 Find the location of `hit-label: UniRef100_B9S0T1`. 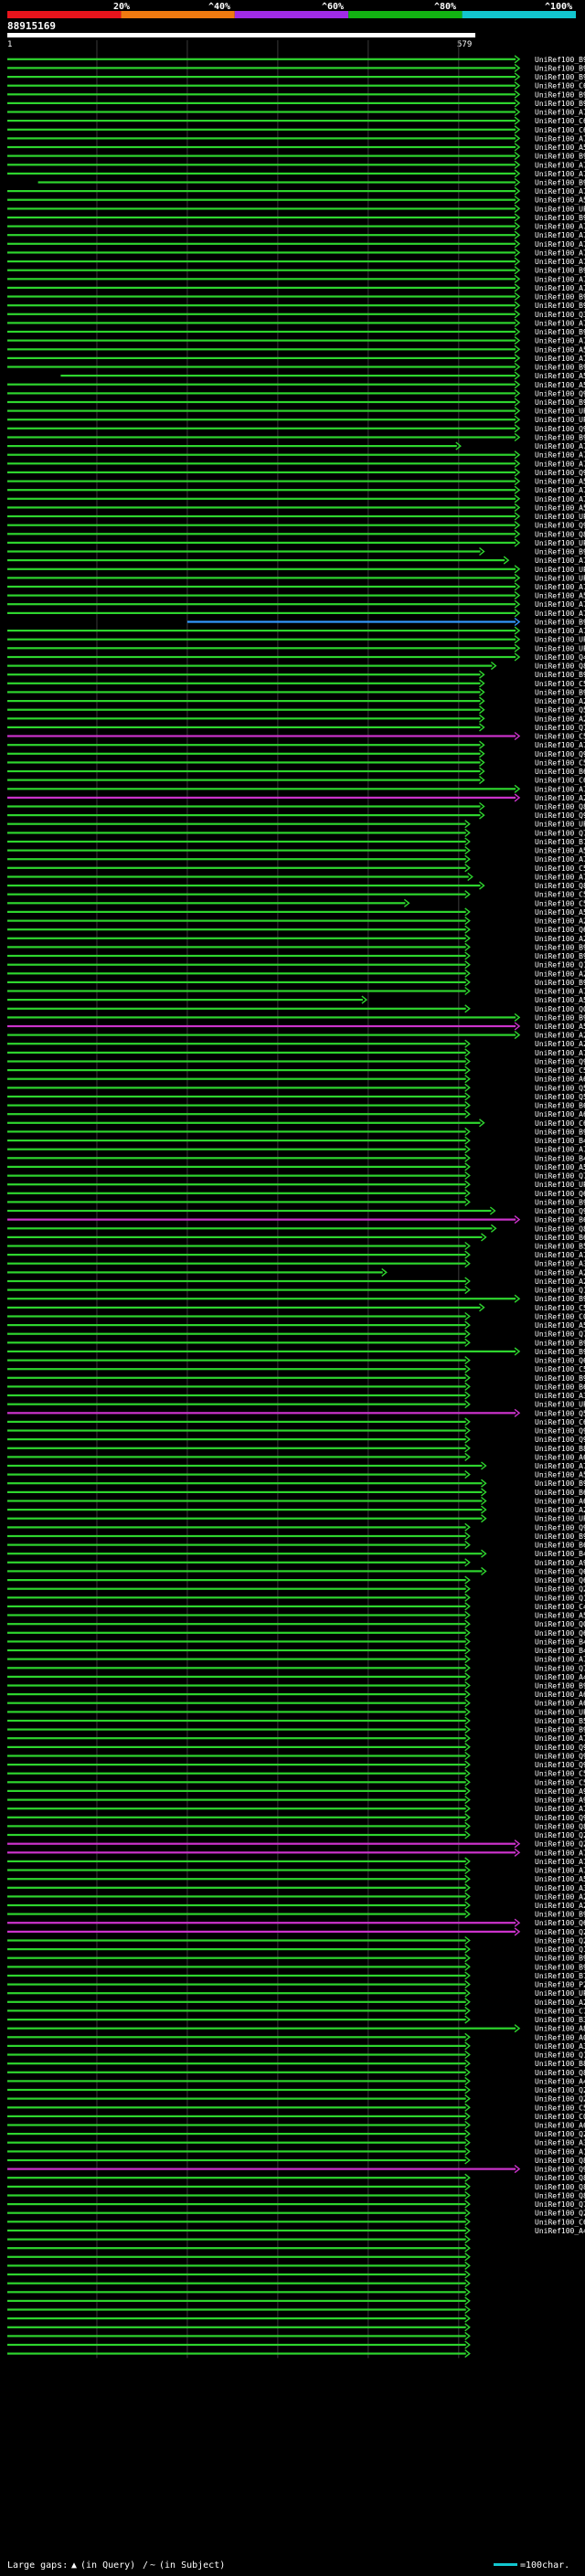

hit-label: UniRef100_B9S0T1 is located at coordinates (560, 1017).